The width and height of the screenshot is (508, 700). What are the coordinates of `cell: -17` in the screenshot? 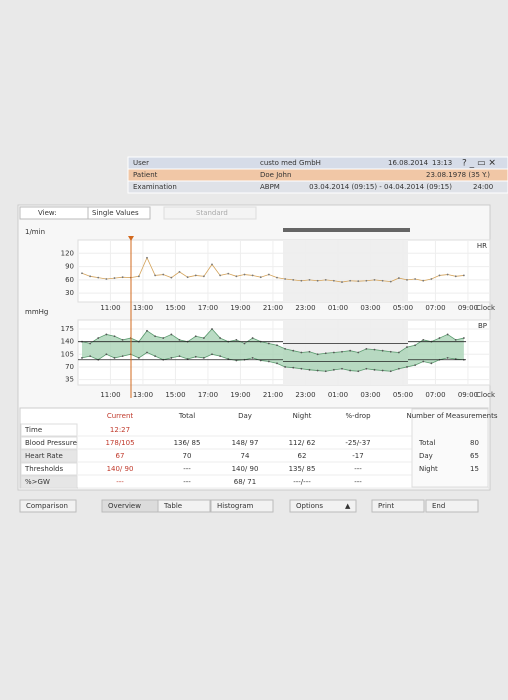 It's located at (357, 456).